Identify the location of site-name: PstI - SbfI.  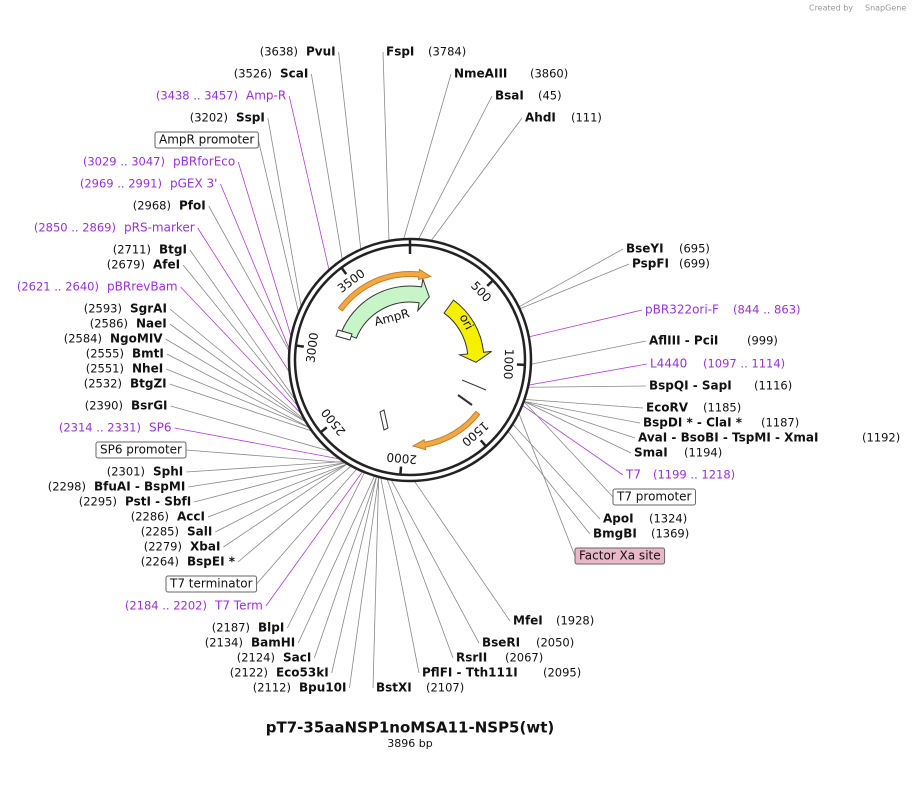
(158, 502).